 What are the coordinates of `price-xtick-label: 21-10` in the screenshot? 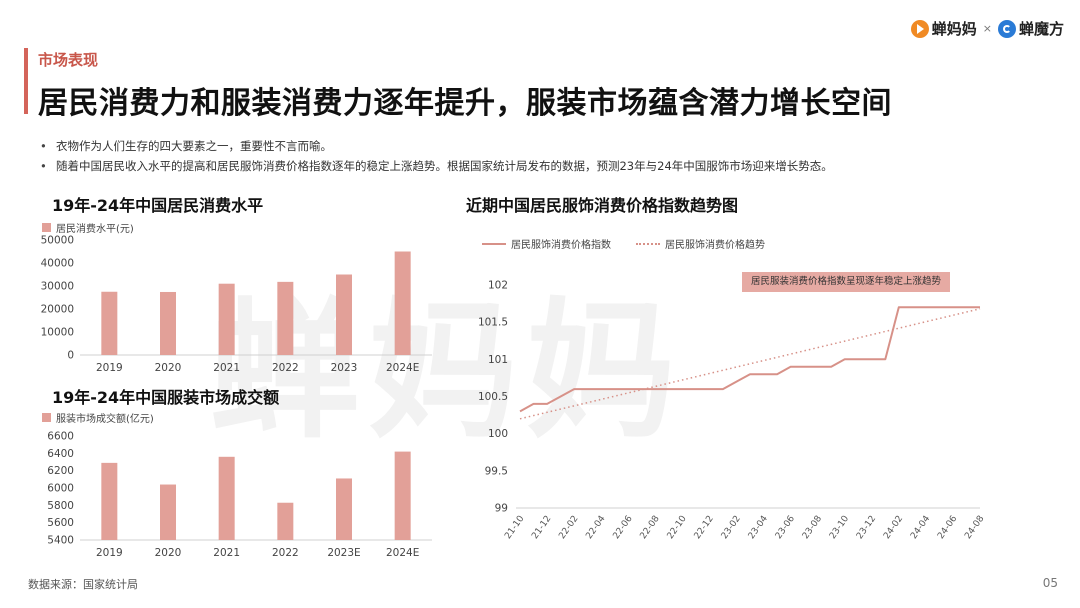 It's located at (514, 527).